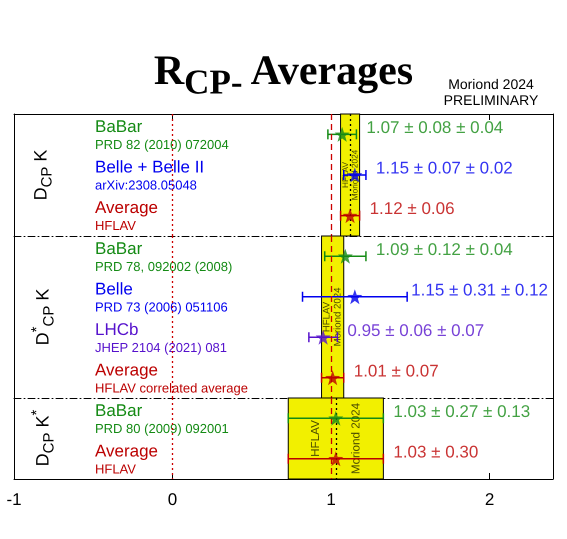 The width and height of the screenshot is (567, 539). I want to click on data-label: 1.01 ± 0.07, so click(396, 370).